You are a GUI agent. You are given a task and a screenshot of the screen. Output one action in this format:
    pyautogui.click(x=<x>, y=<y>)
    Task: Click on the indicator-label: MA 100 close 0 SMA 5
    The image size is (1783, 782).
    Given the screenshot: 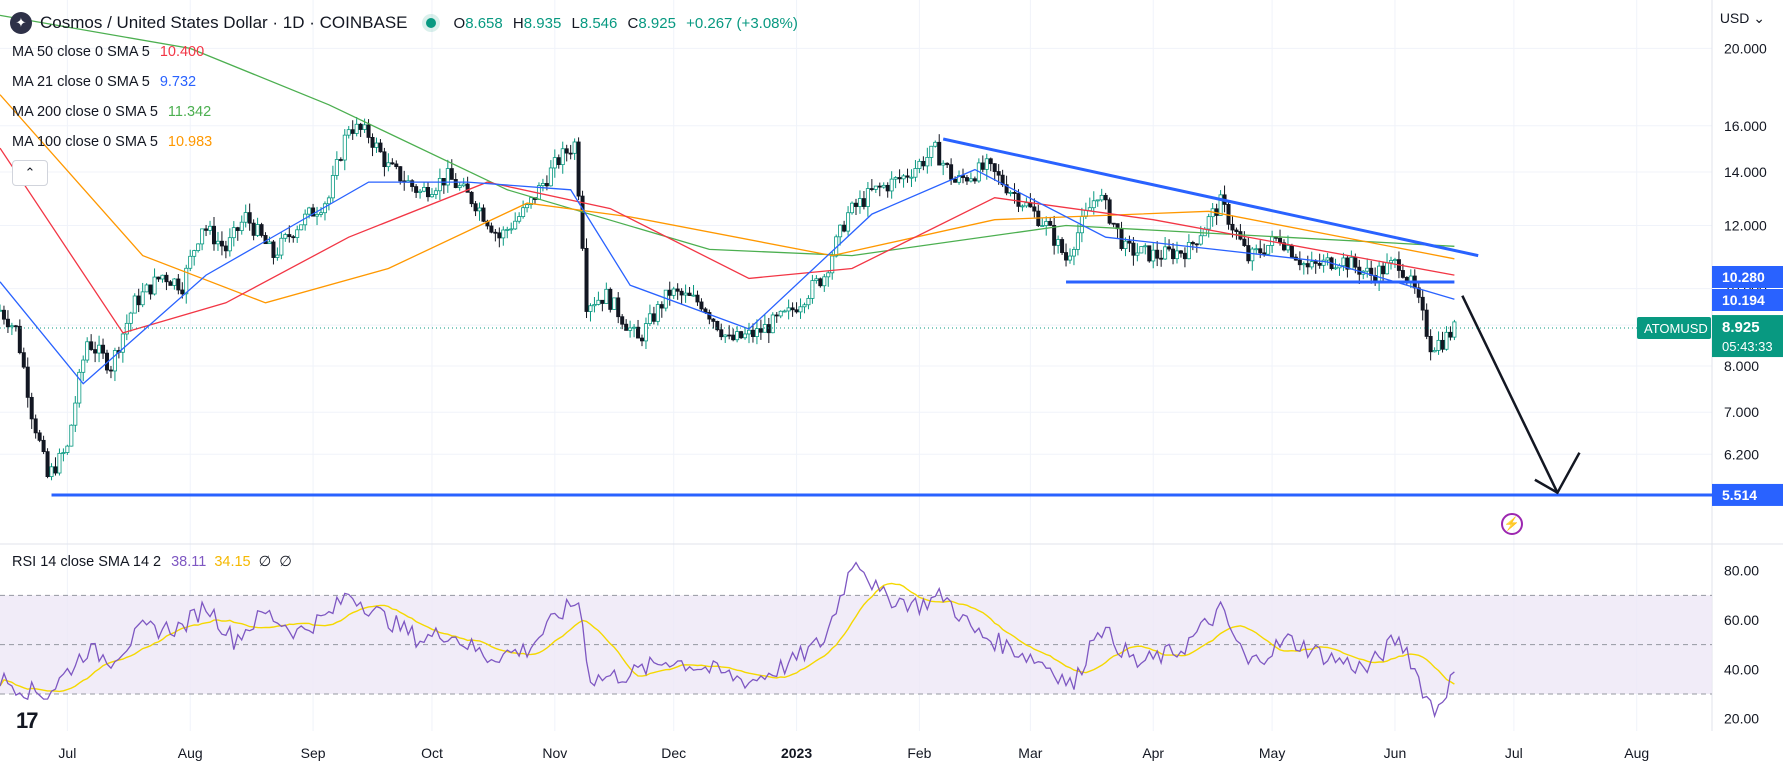 What is the action you would take?
    pyautogui.click(x=85, y=142)
    